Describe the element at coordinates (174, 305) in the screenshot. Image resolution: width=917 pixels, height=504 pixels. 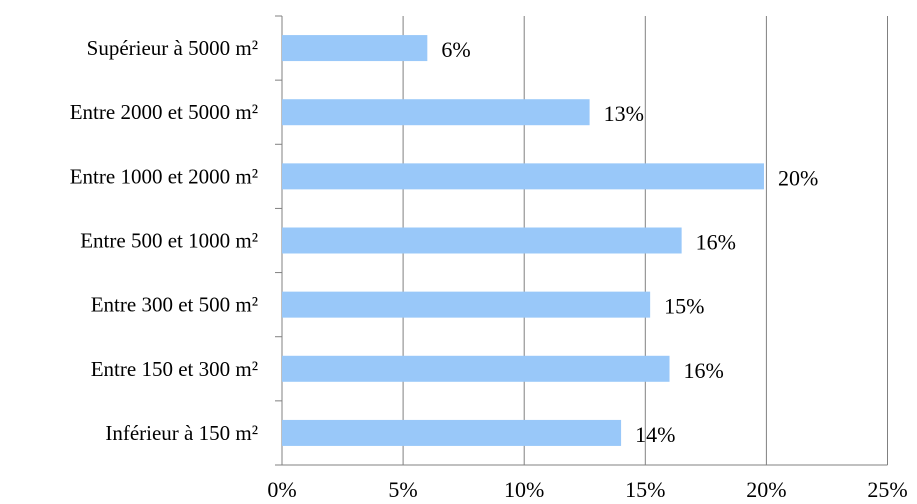
I see `category-label: Entre 300 et 500 m²` at that location.